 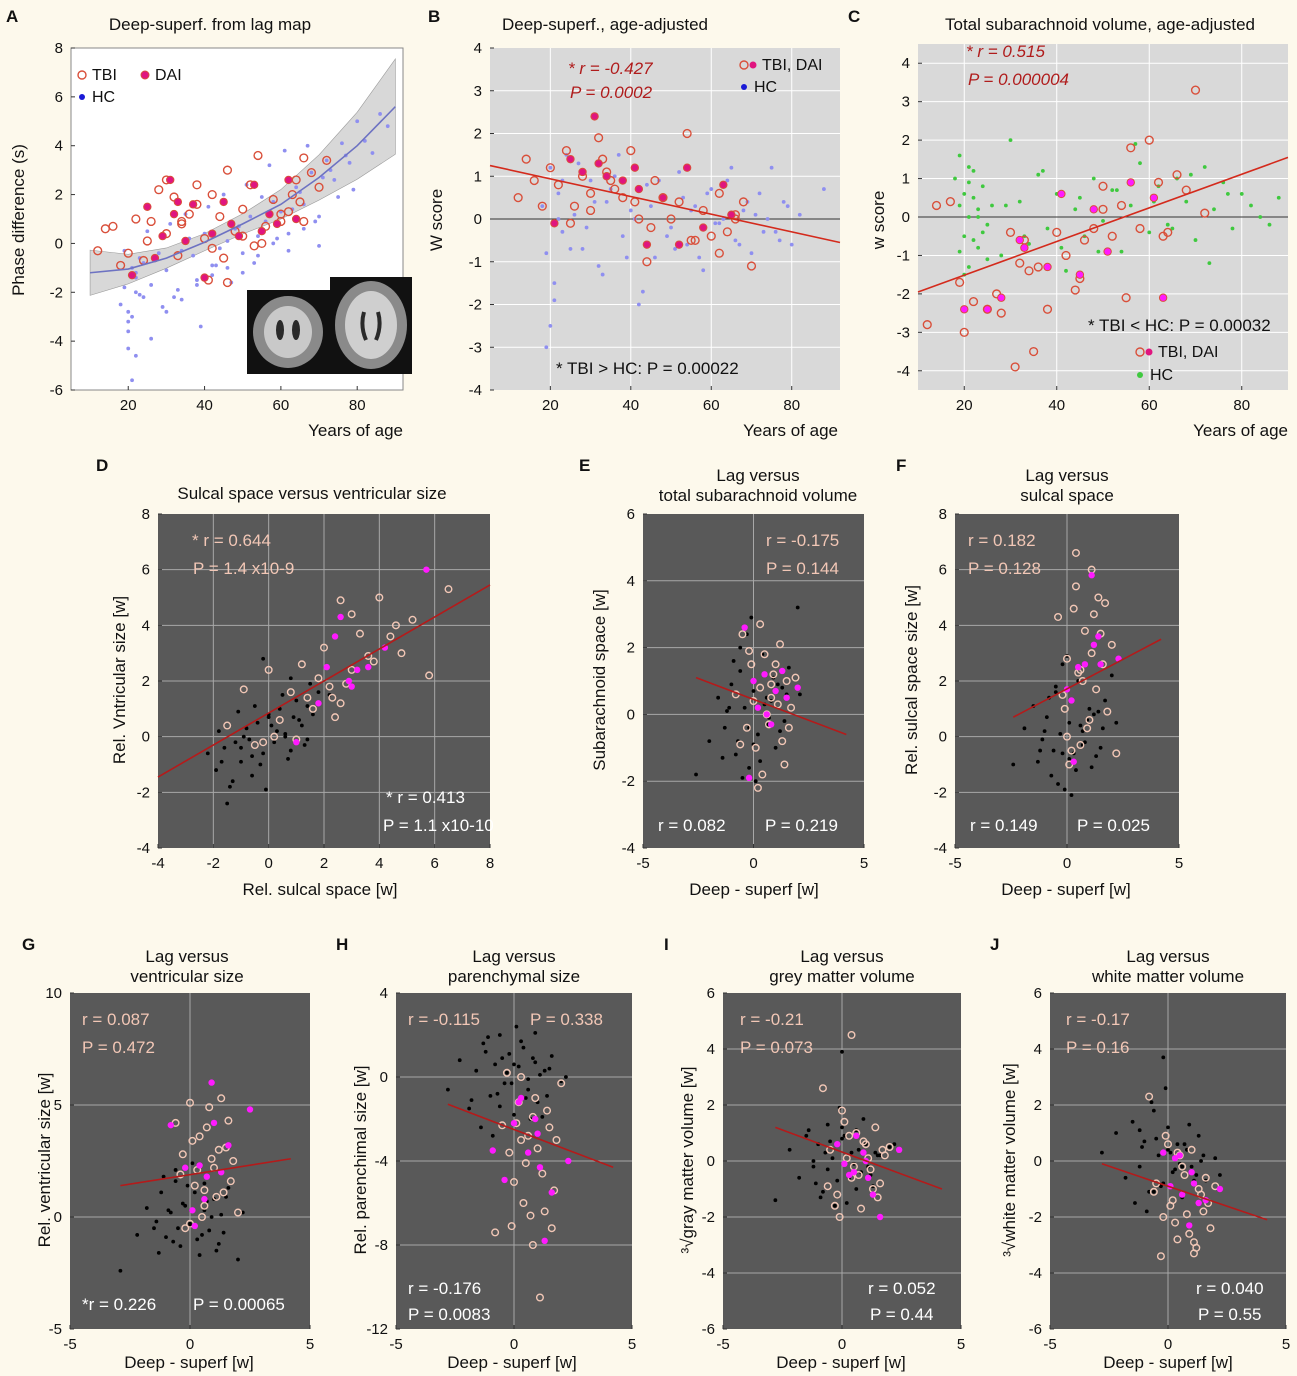 What do you see at coordinates (1067, 485) in the screenshot?
I see `panel-title: Lag versus sulcal space` at bounding box center [1067, 485].